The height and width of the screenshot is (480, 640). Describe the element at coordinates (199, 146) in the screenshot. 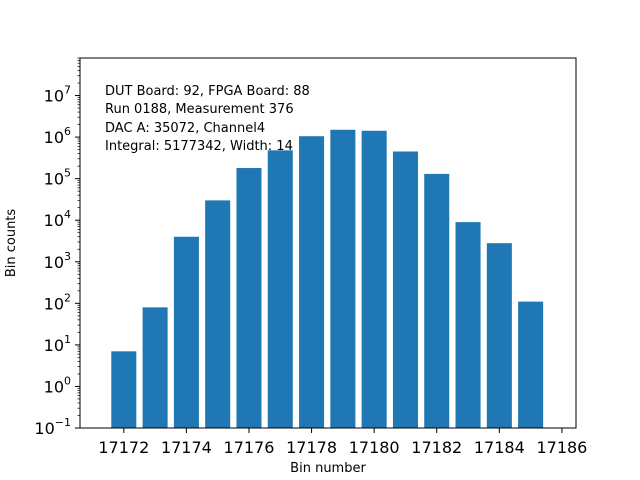

I see `annotation-line-4: Integral: 5177342, Width: 14` at that location.